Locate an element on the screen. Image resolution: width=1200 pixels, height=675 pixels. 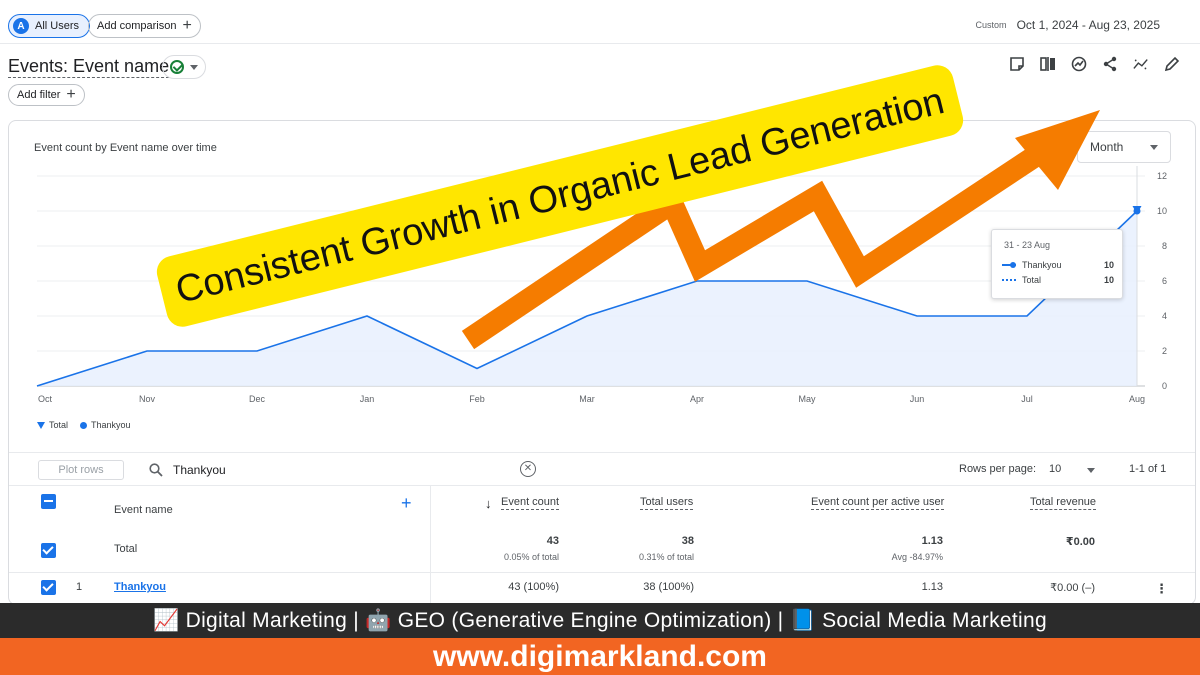
segment-badge: A is located at coordinates (21, 26).